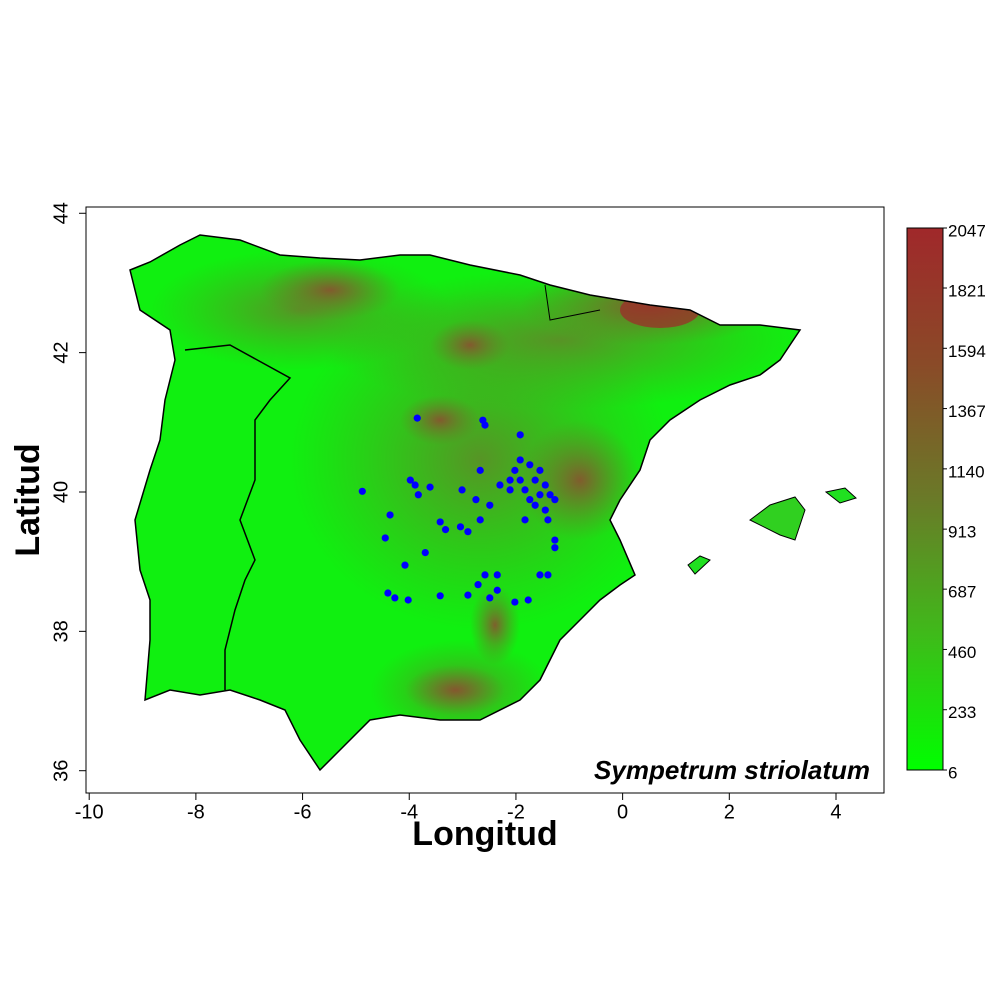  Describe the element at coordinates (61, 353) in the screenshot. I see `y-tick-label: 42` at that location.